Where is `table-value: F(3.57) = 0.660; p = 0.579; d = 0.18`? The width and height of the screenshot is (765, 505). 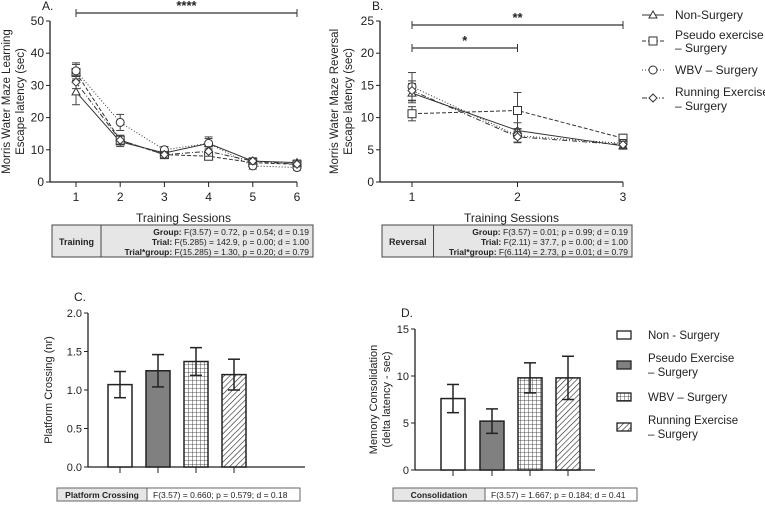 table-value: F(3.57) = 0.660; p = 0.579; d = 0.18 is located at coordinates (220, 495).